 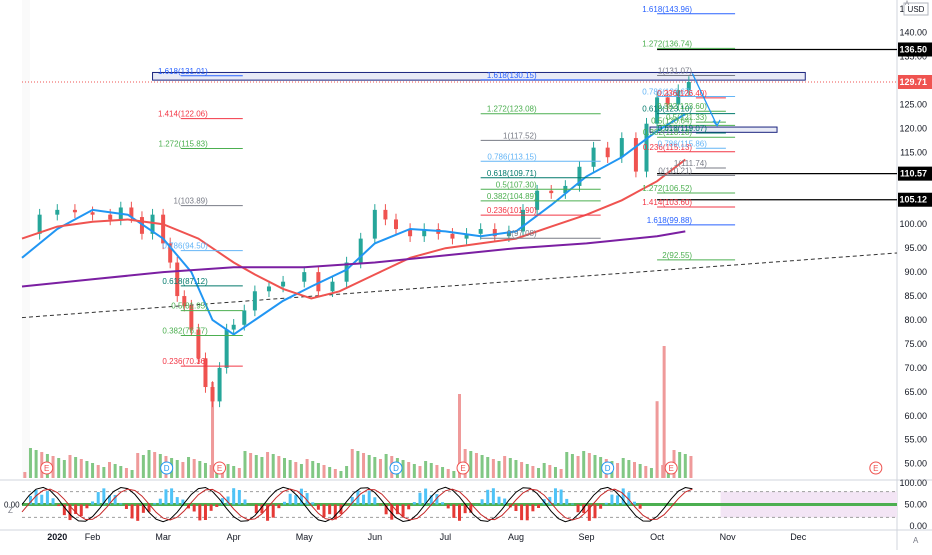 What do you see at coordinates (657, 537) in the screenshot?
I see `time-tick-label: Oct` at bounding box center [657, 537].